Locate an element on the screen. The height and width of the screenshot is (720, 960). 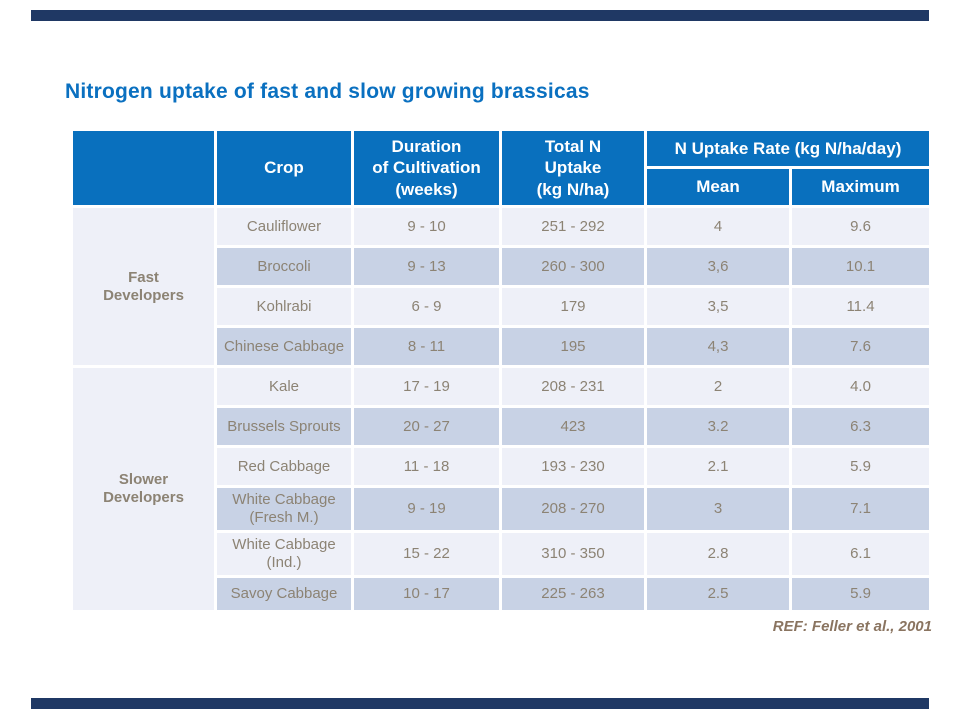
cell-crop: Red Cabbage is located at coordinates (284, 466).